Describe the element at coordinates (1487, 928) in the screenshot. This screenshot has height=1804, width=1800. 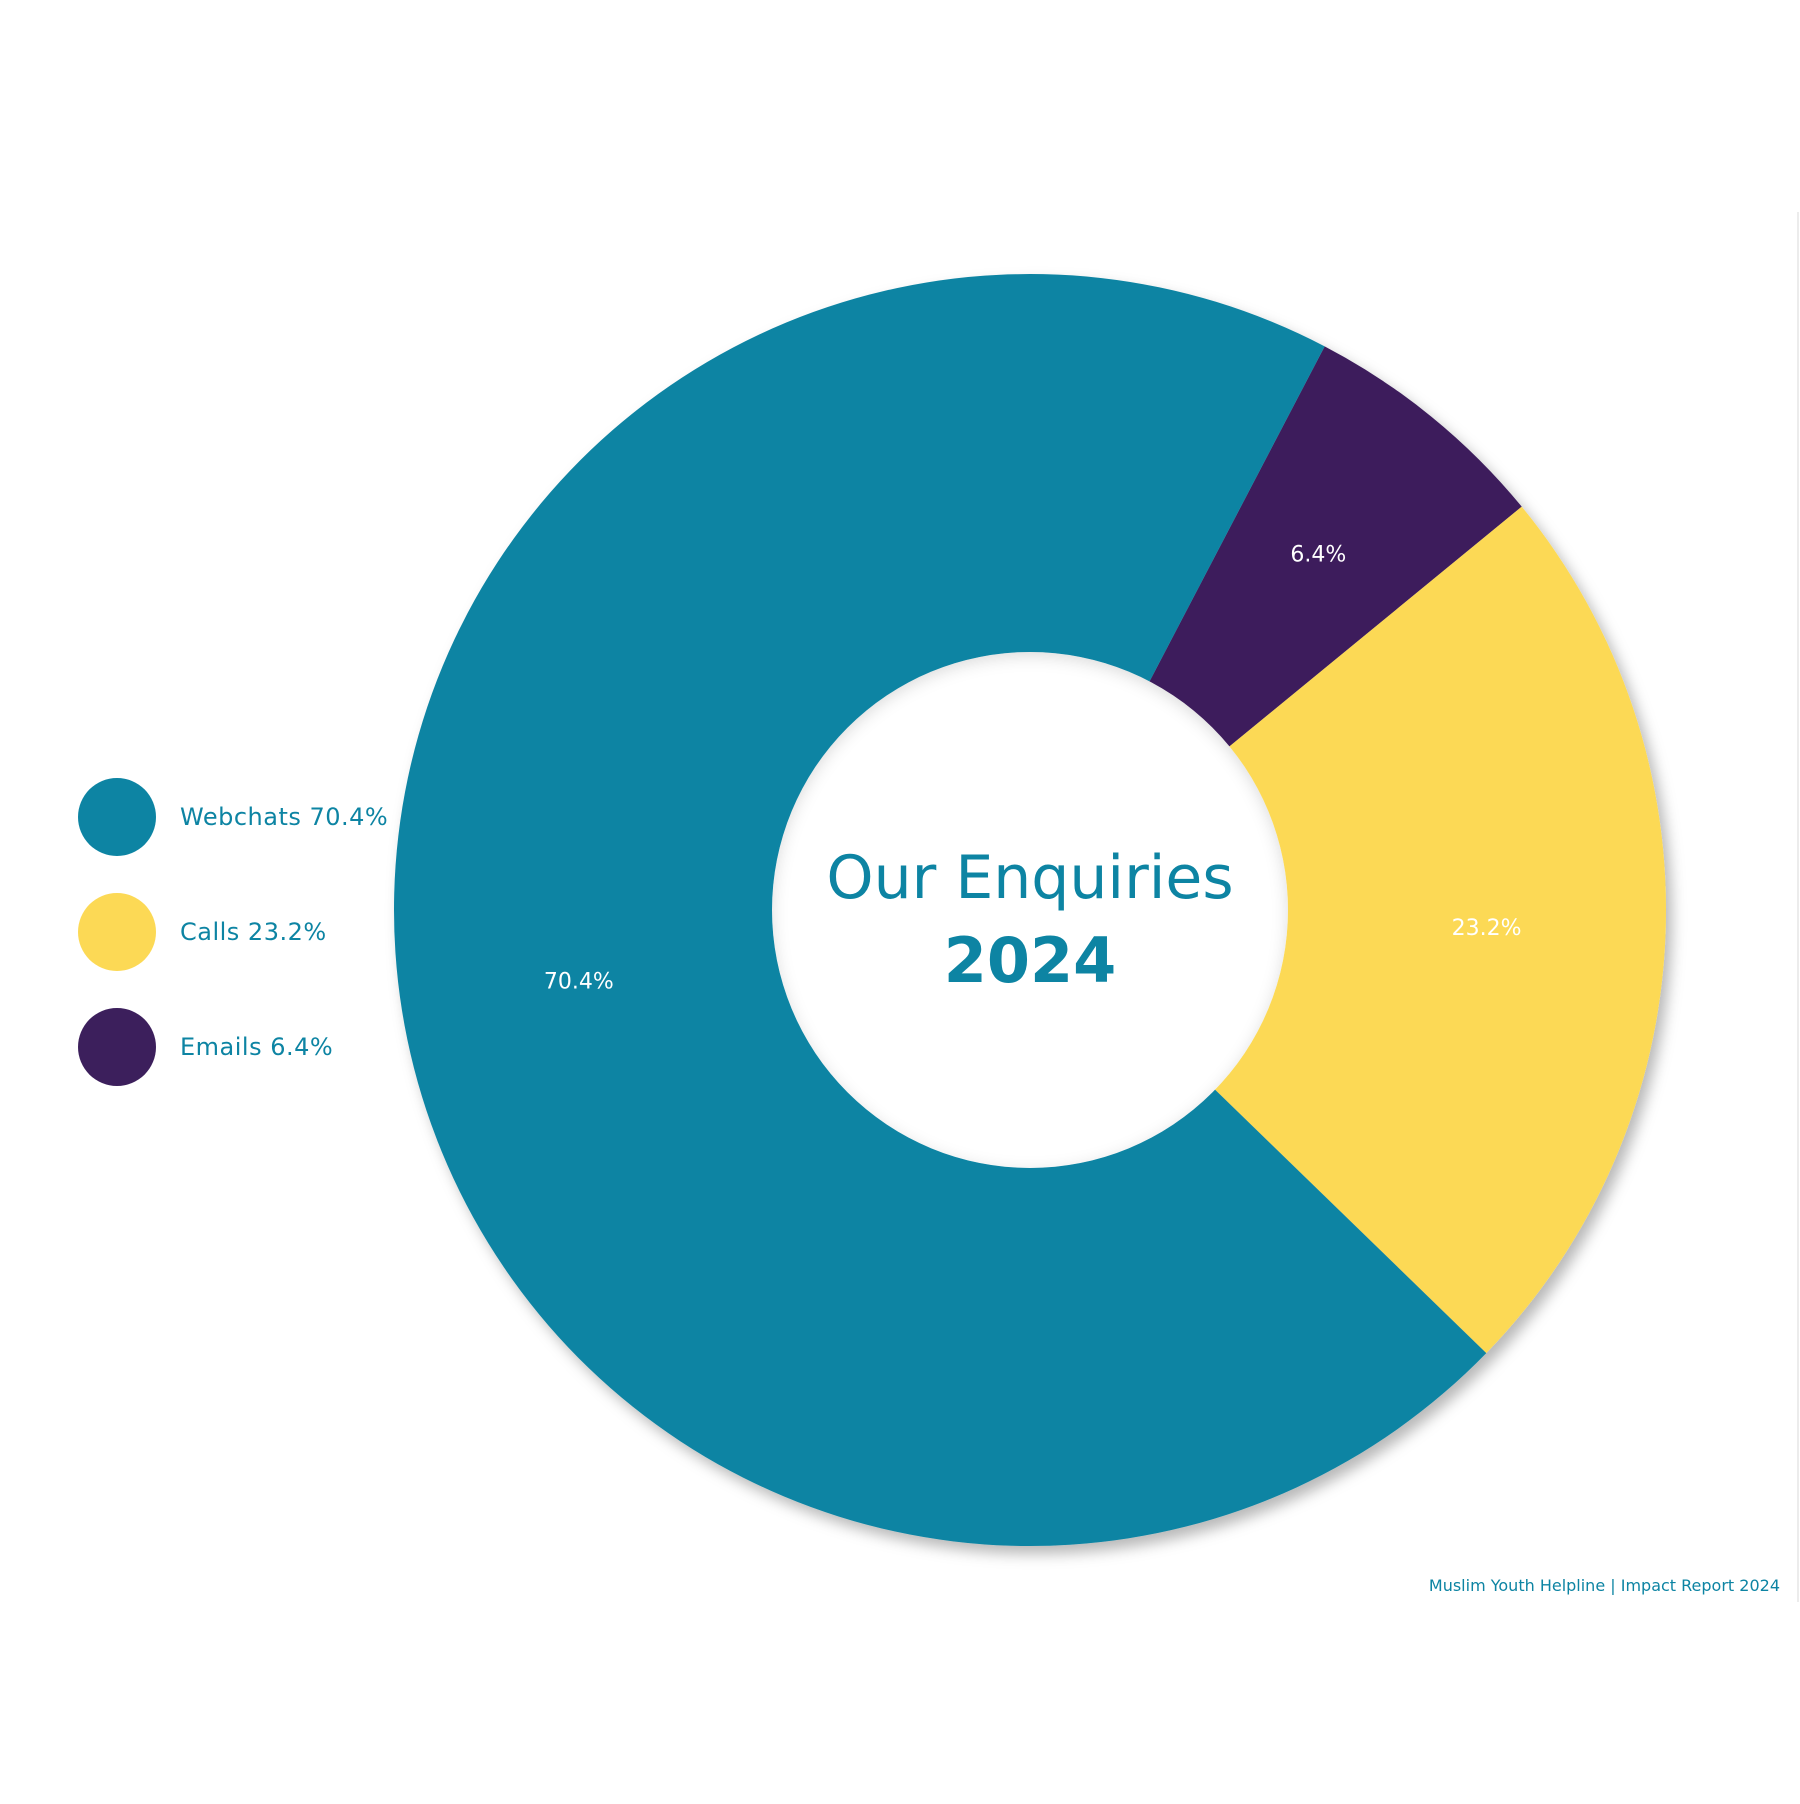
I see `slice-label-calls: 23.2%` at that location.